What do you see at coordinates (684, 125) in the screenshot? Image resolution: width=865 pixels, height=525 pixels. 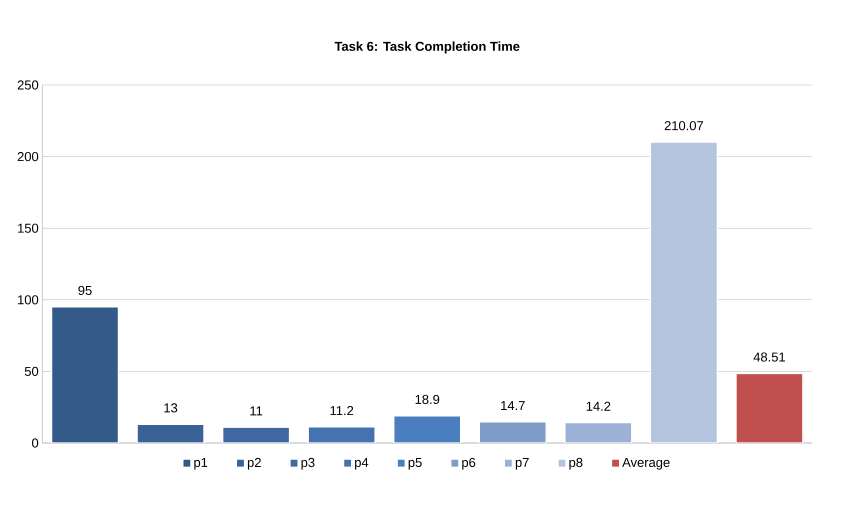 I see `data-label: 210.07` at bounding box center [684, 125].